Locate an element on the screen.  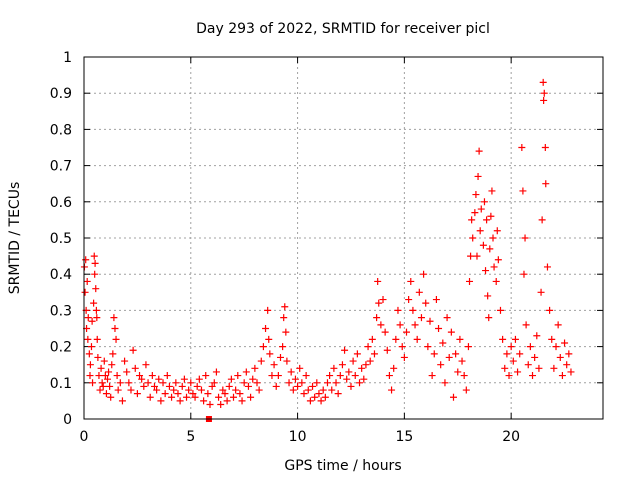
y-tick-label: 0.5 is located at coordinates (61, 239).